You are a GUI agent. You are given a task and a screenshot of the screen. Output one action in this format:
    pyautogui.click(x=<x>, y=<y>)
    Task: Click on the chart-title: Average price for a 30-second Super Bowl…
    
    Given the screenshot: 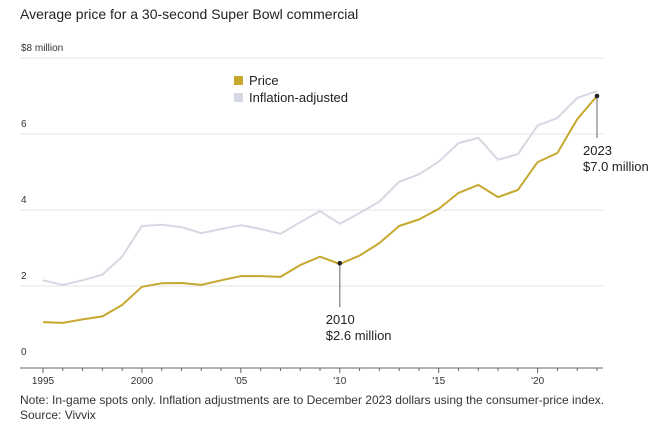 What is the action you would take?
    pyautogui.click(x=189, y=14)
    